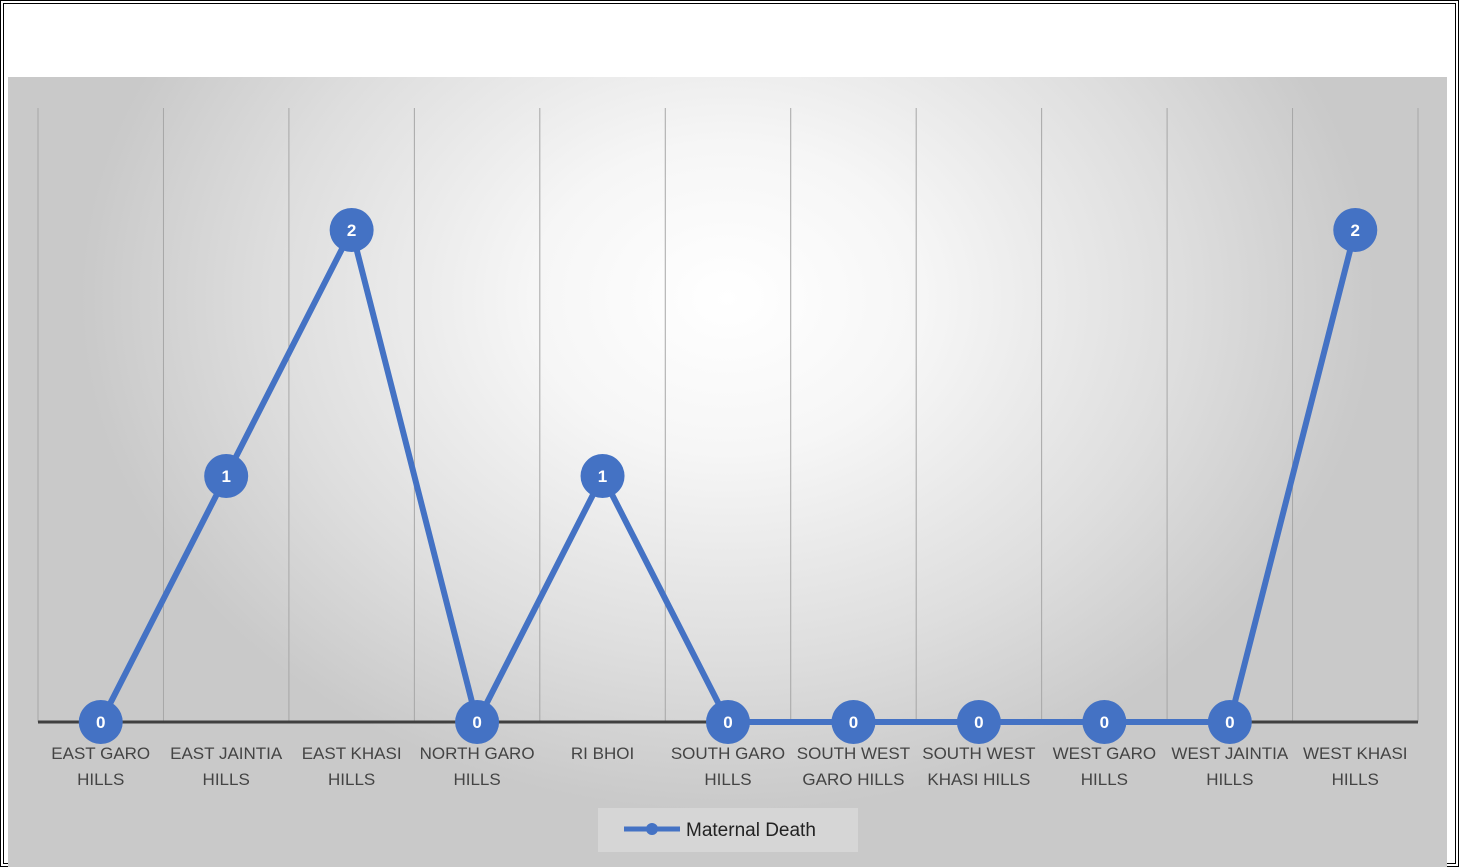  I want to click on category-label: SOUTH GARO HILLS, so click(728, 766).